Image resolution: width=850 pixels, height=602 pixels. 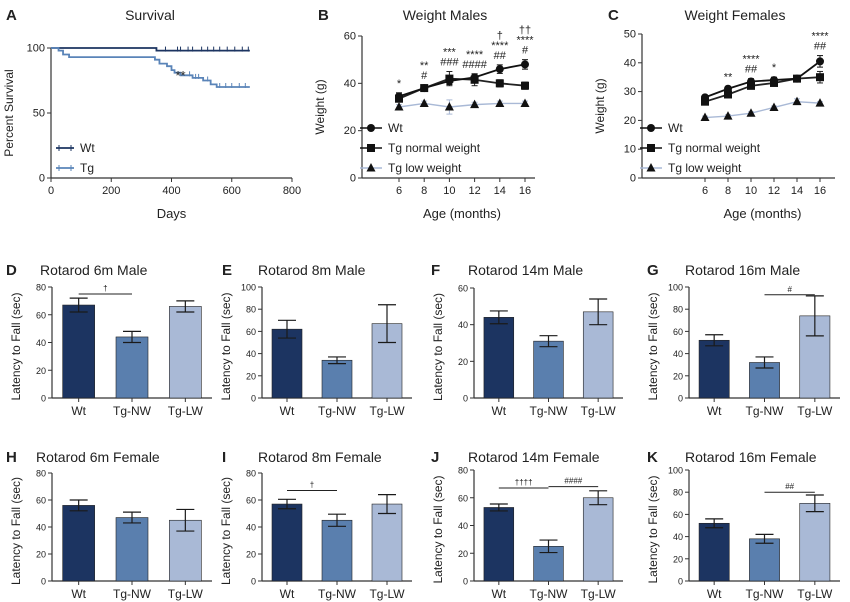 What do you see at coordinates (630, 35) in the screenshot?
I see `y-tick-label: 50` at bounding box center [630, 35].